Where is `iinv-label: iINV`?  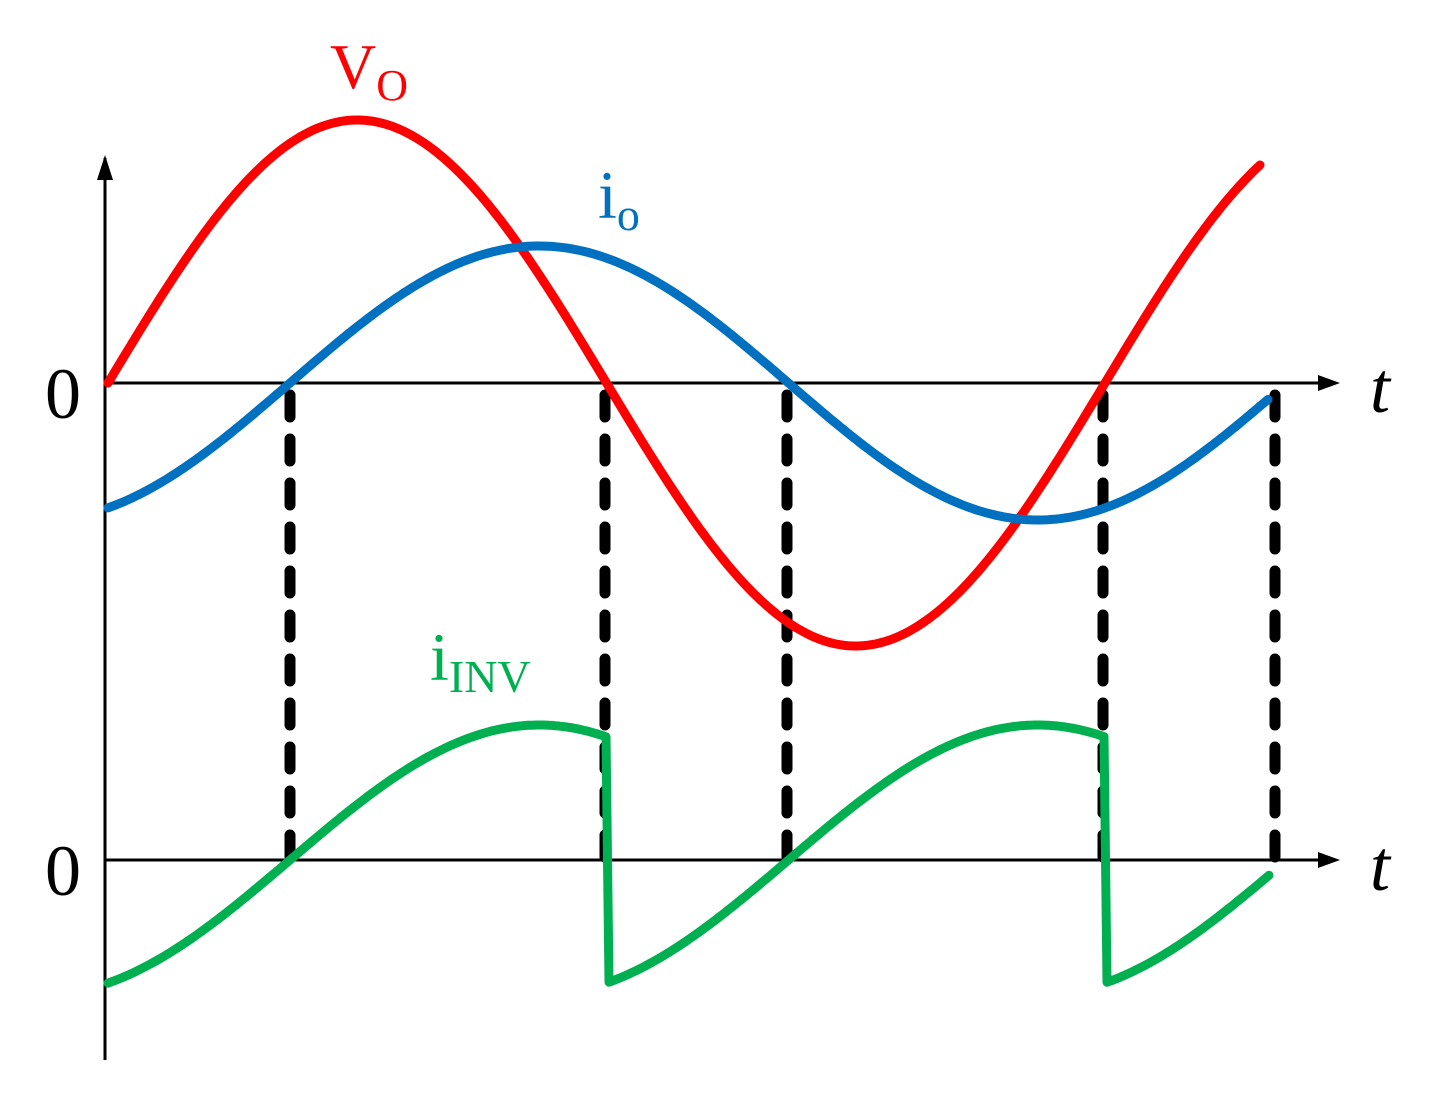 iinv-label: iINV is located at coordinates (480, 660).